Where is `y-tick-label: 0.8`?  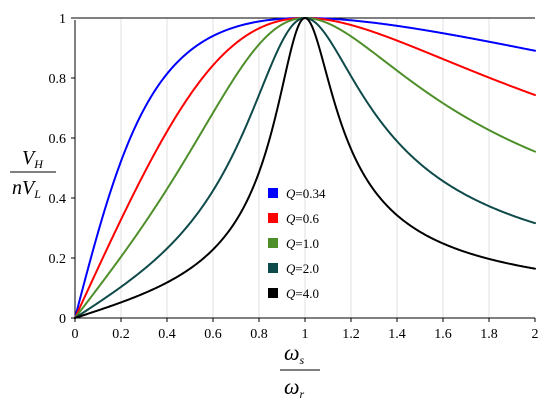 y-tick-label: 0.8 is located at coordinates (58, 79).